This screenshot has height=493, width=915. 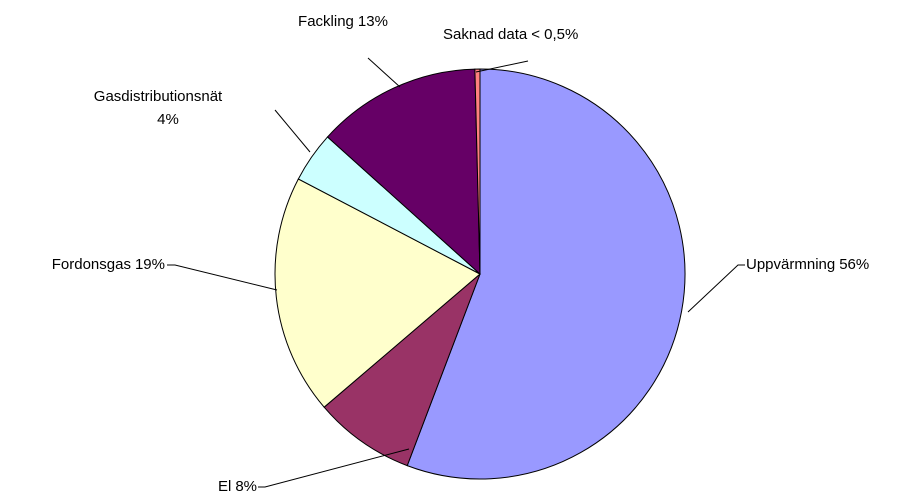 I want to click on slice-label-name: Fackling, so click(x=326, y=21).